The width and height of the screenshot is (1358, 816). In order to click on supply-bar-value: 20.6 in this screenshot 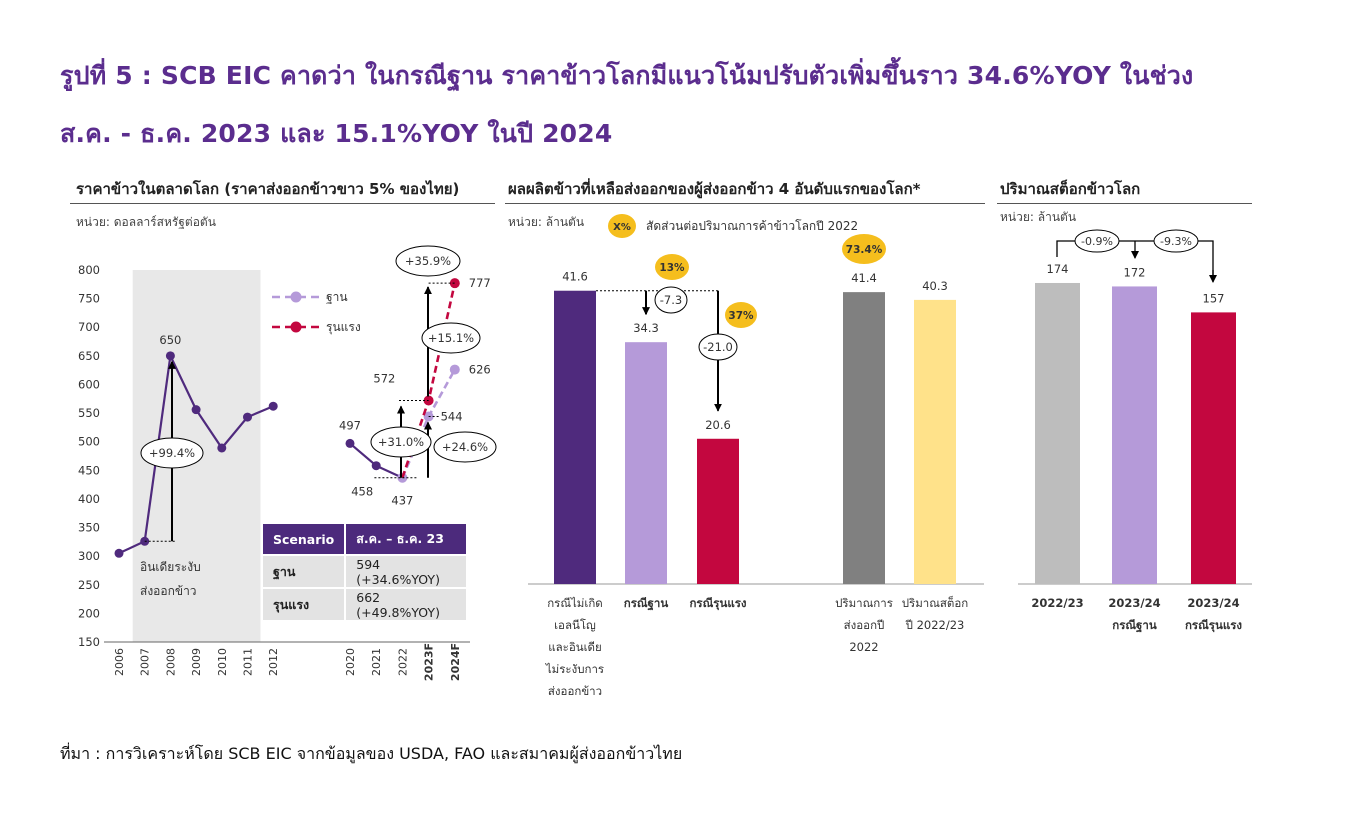, I will do `click(718, 425)`.